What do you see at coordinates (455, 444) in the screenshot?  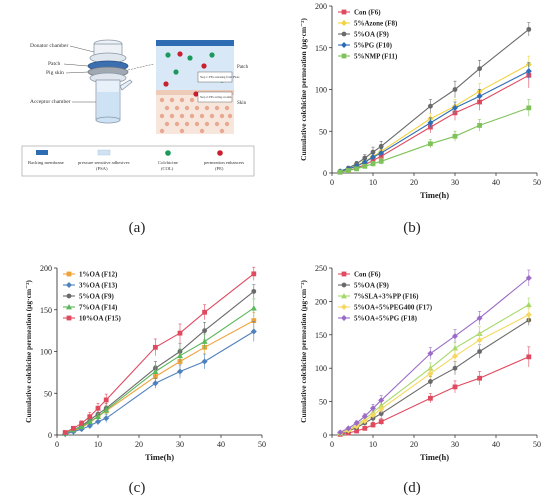 I see `x-tick-label: 30` at bounding box center [455, 444].